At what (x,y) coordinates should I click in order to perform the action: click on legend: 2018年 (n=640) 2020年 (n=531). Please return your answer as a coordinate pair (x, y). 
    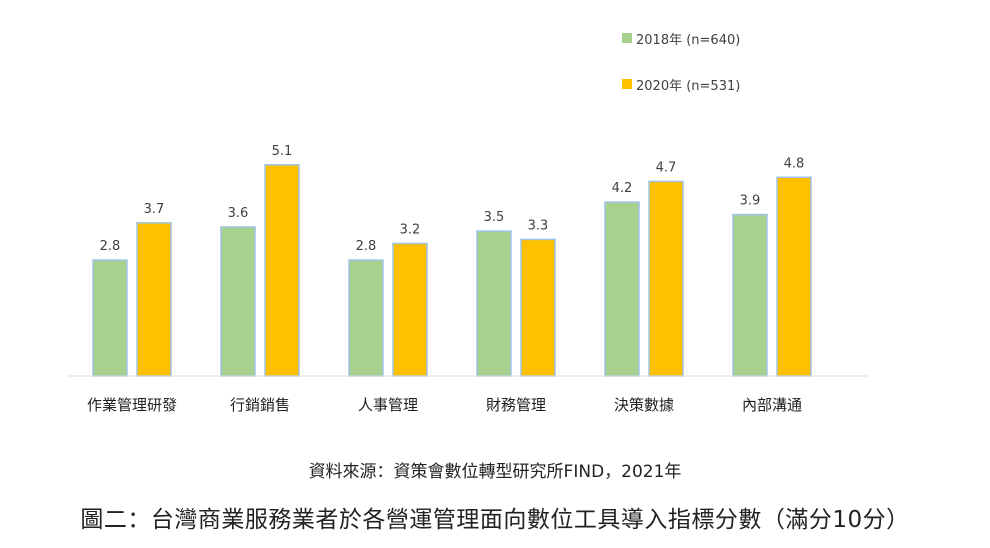
    Looking at the image, I should click on (681, 74).